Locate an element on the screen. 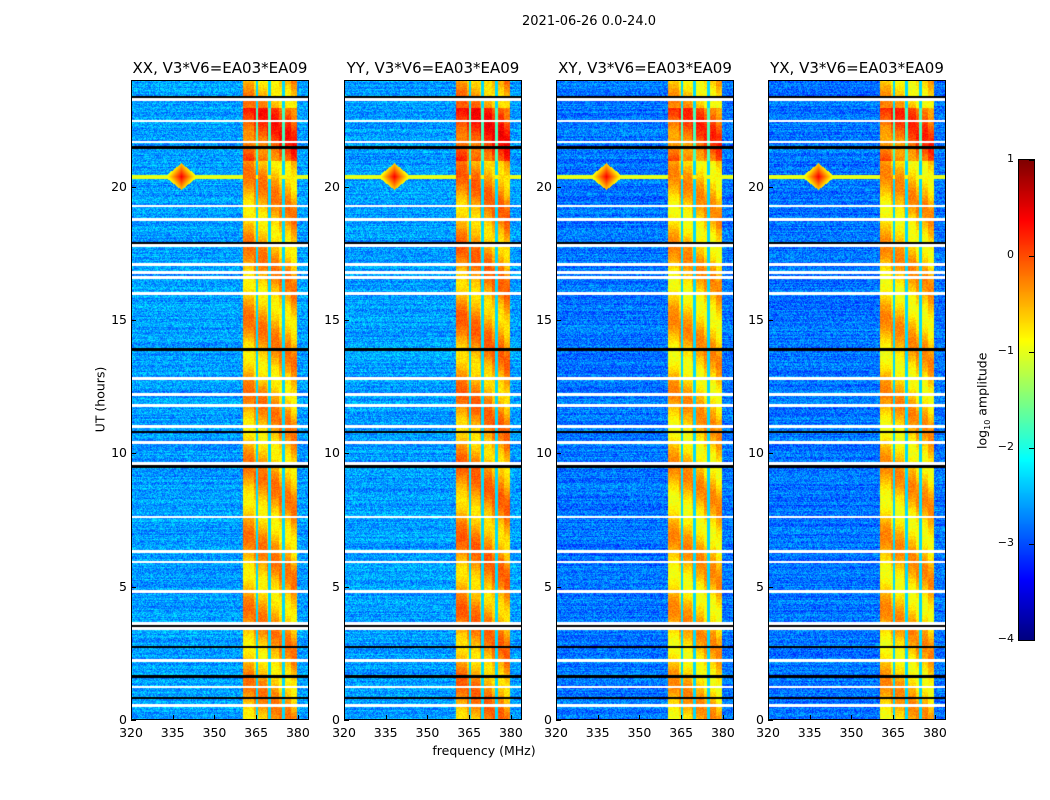 The width and height of the screenshot is (1050, 800). colorbar-tick-label: −3 is located at coordinates (1005, 542).